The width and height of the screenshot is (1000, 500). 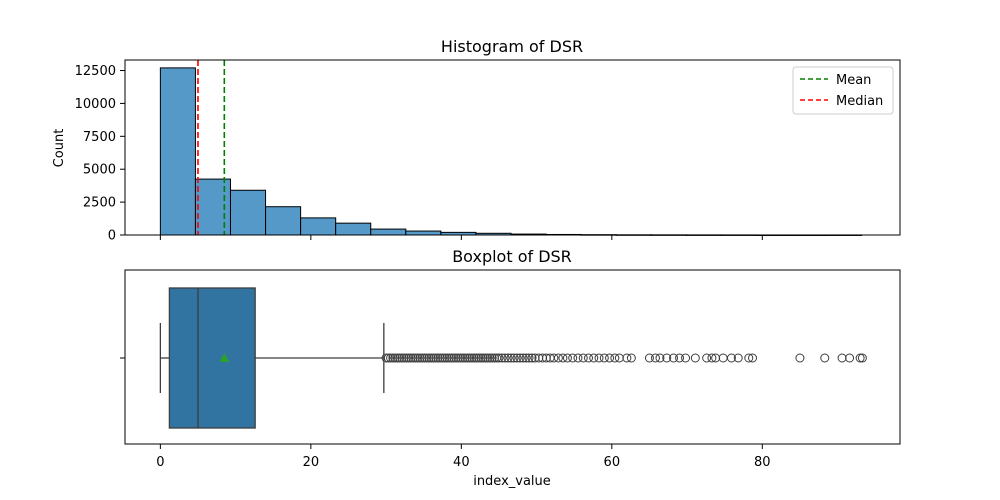 I want to click on boxplot-x-tick-label: 0, so click(x=160, y=462).